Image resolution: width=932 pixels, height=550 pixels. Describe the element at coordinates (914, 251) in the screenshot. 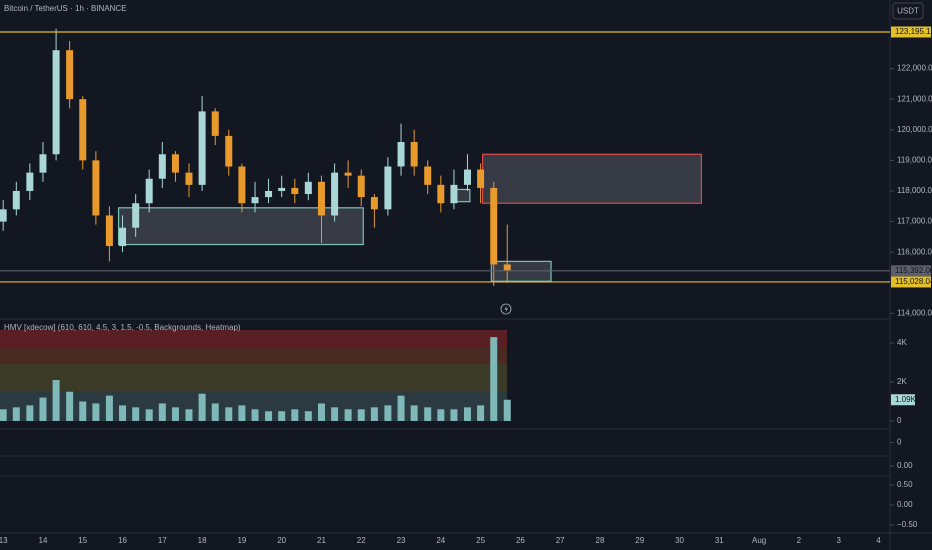

I see `y-tick-label: 116,000.00` at that location.